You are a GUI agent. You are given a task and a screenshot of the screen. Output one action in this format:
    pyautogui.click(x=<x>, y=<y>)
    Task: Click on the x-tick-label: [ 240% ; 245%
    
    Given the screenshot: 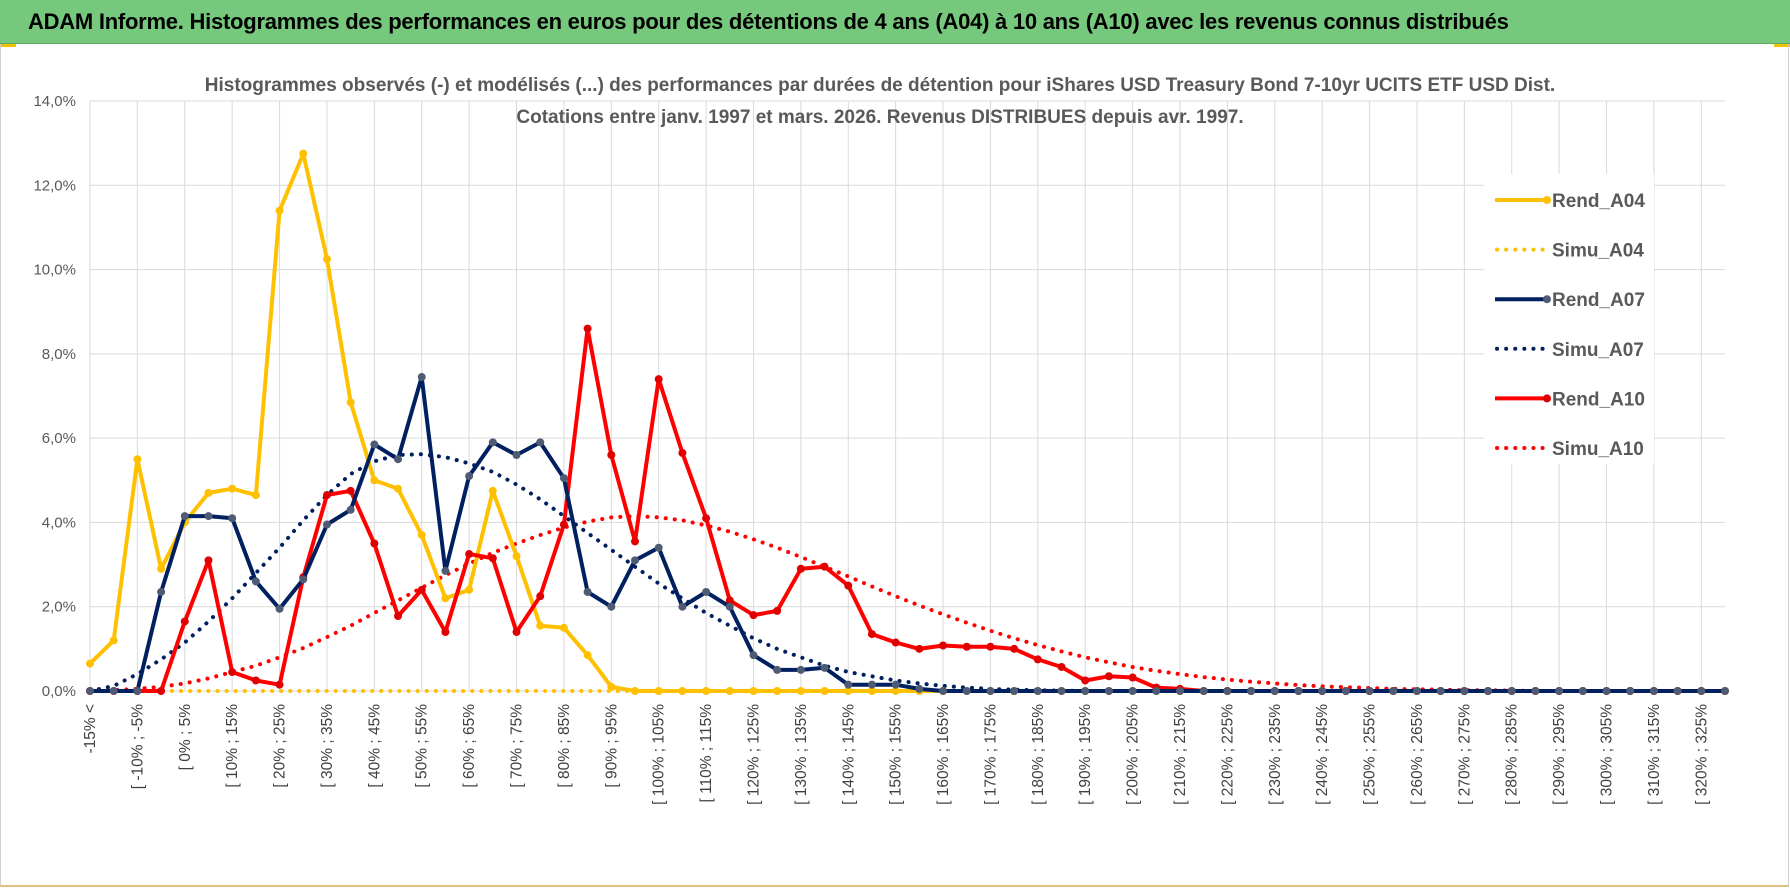 What is the action you would take?
    pyautogui.click(x=1322, y=754)
    